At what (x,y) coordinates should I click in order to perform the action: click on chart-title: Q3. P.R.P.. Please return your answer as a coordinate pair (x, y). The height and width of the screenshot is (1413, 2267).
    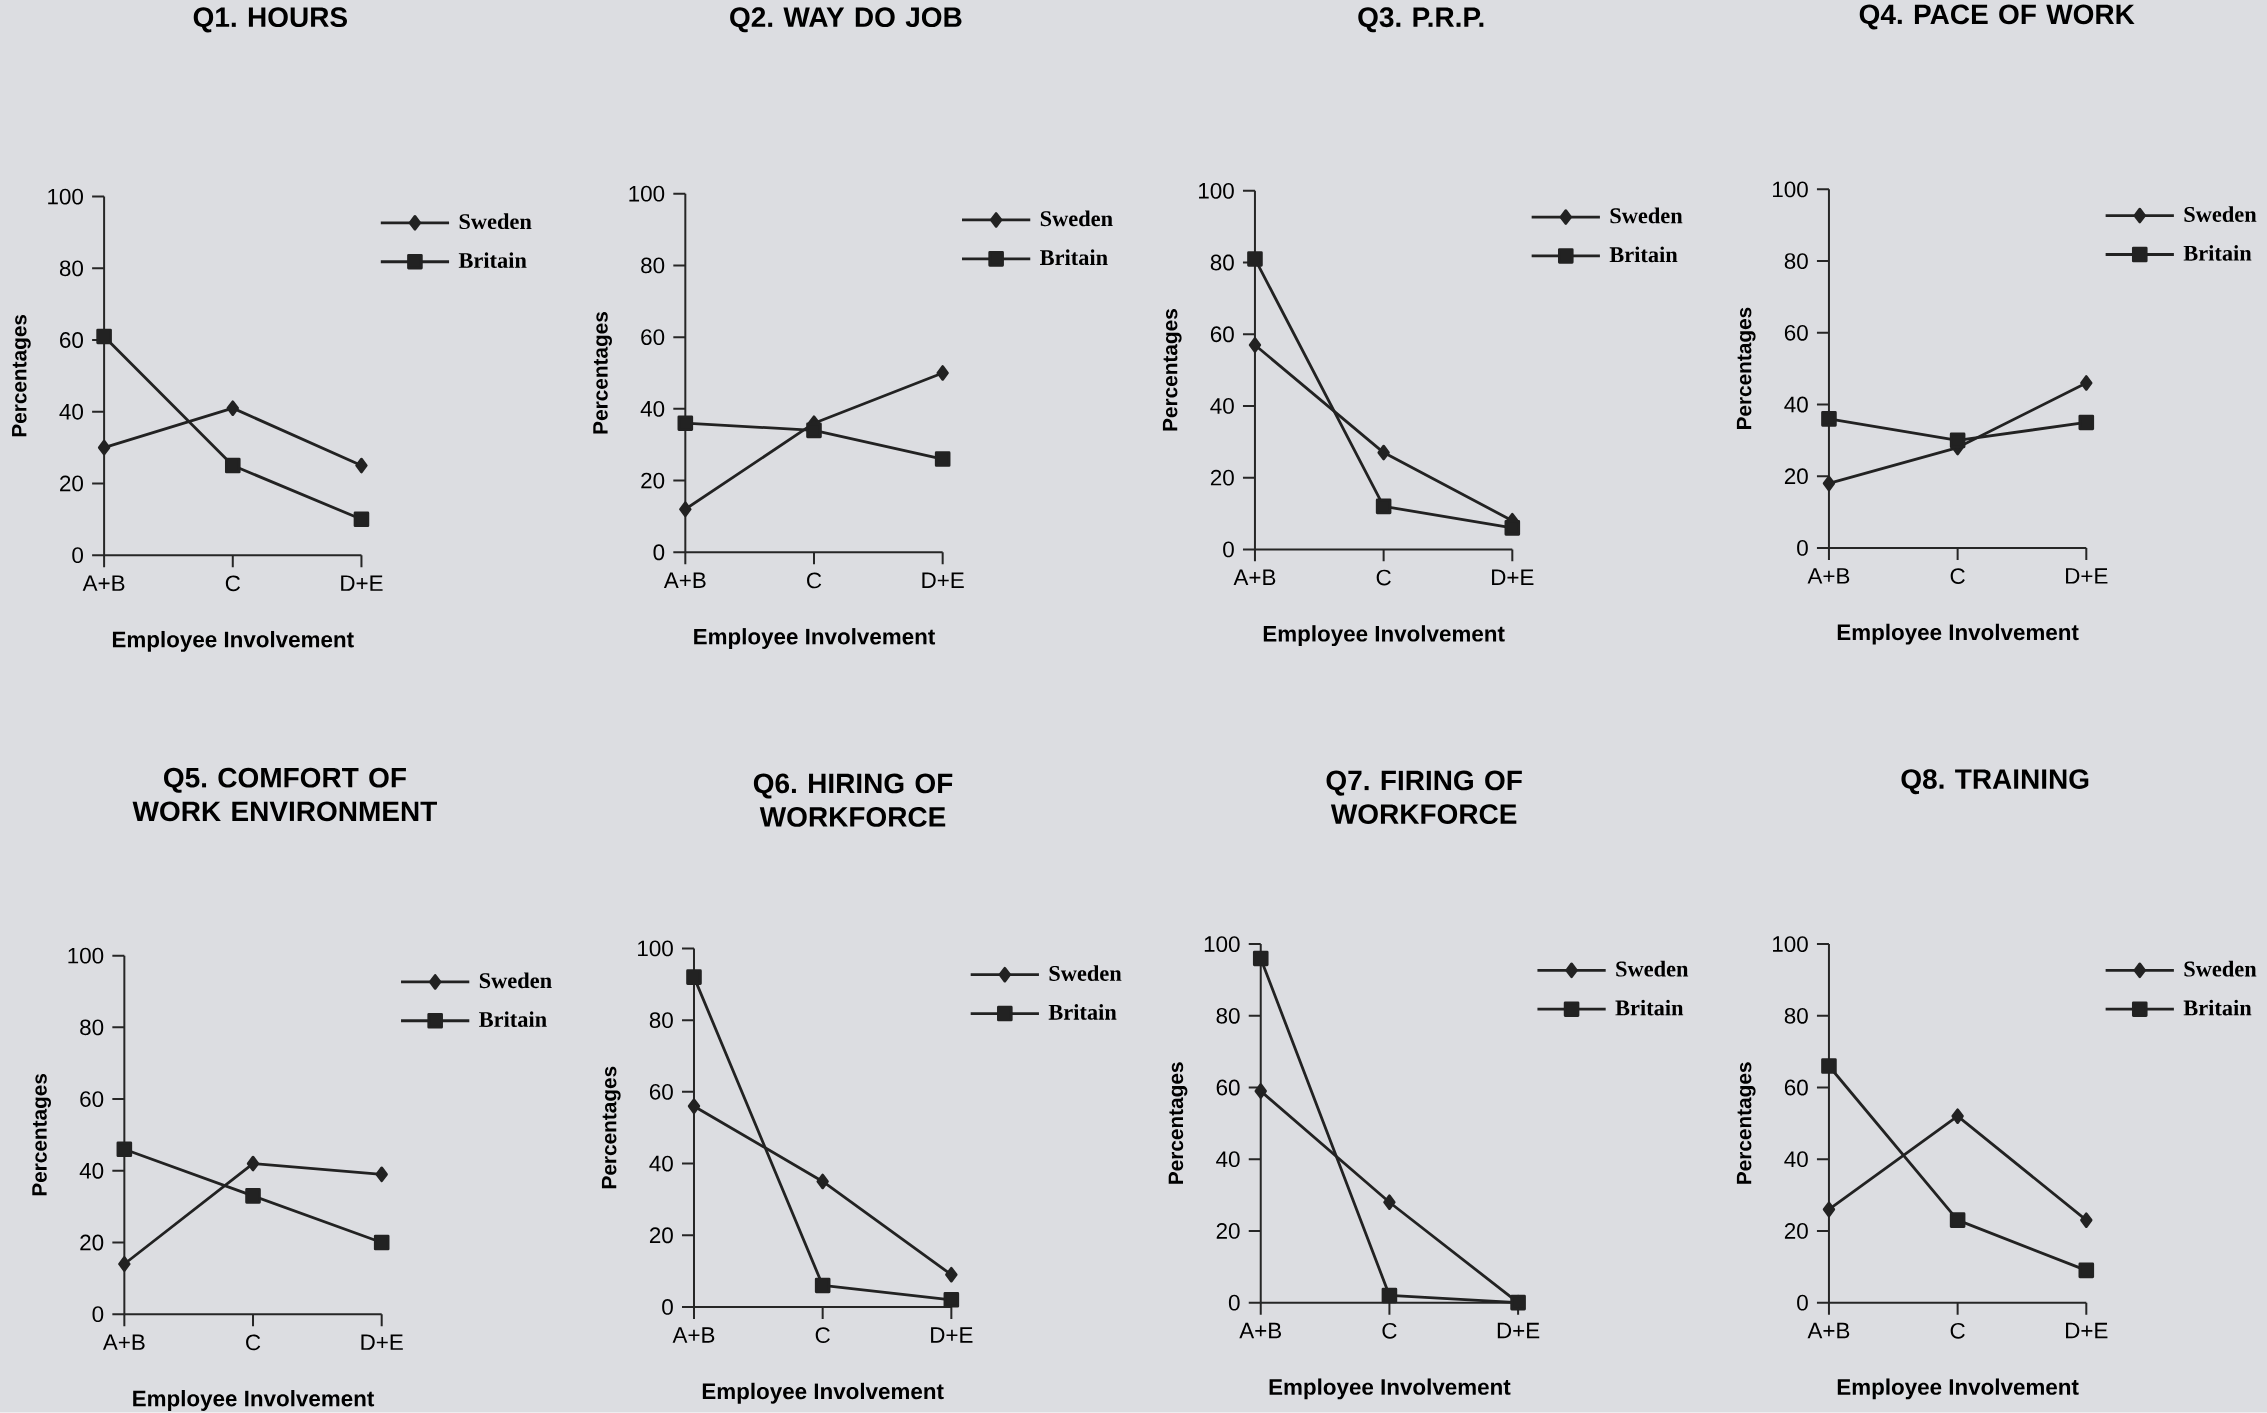
    Looking at the image, I should click on (1421, 20).